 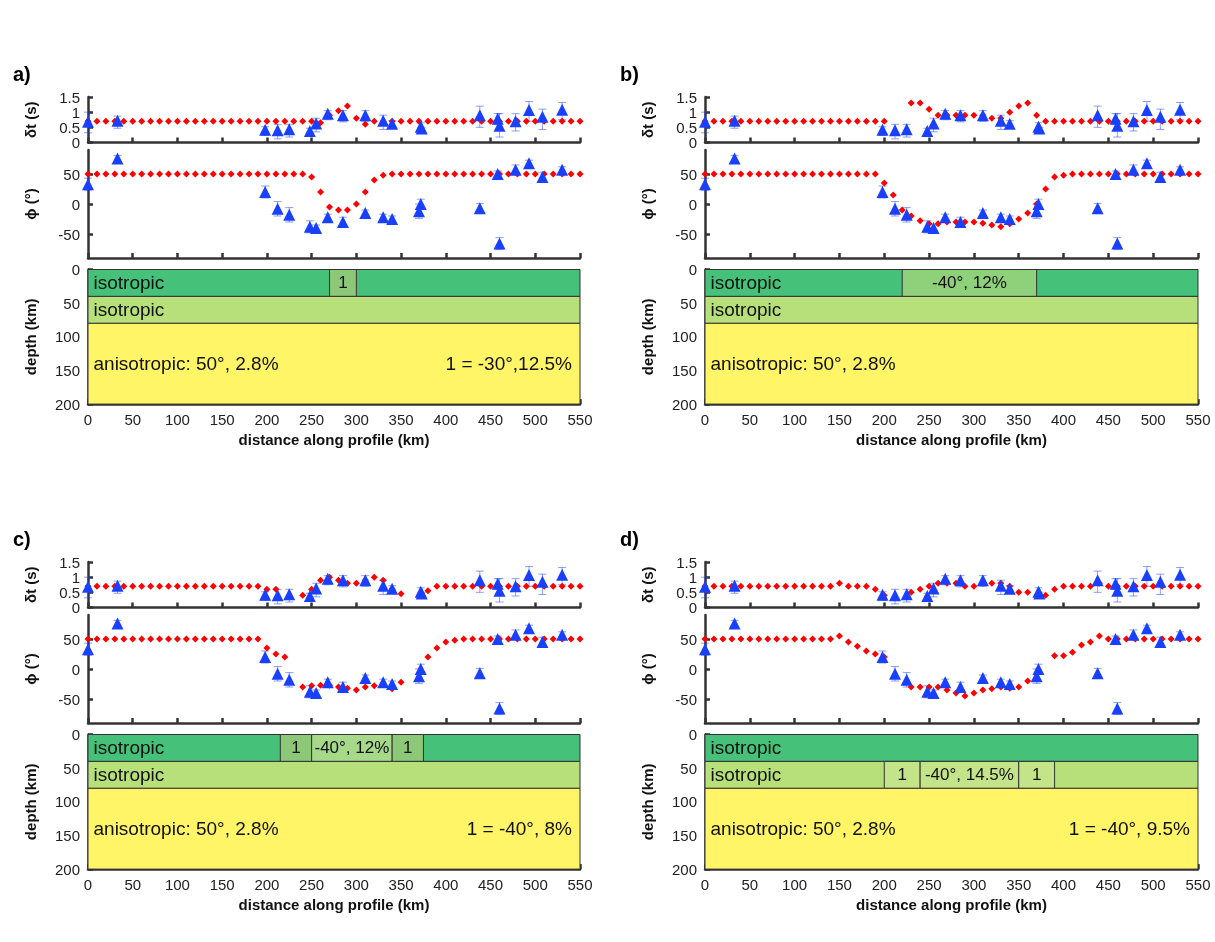 What do you see at coordinates (1129, 829) in the screenshot?
I see `annotation: 1 = -40°, 9.5%` at bounding box center [1129, 829].